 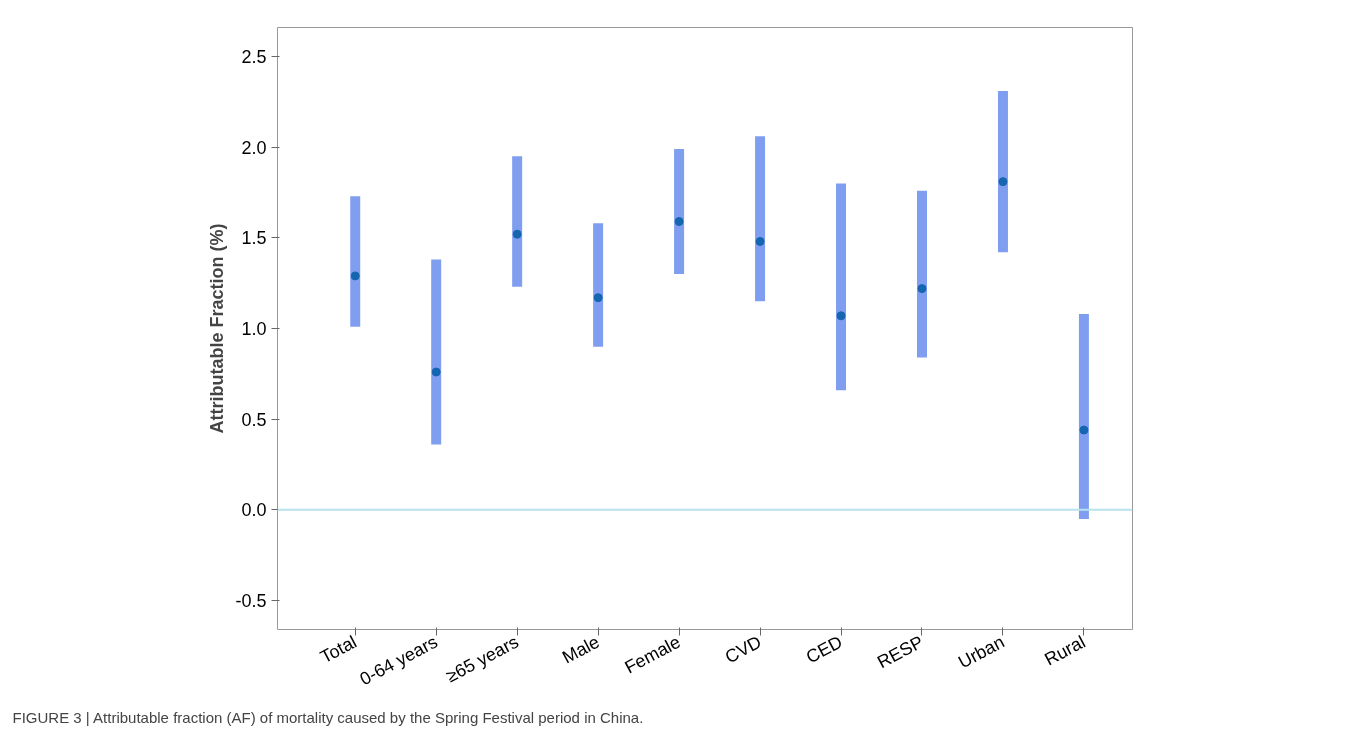 I want to click on x-tick-label: CVD, so click(x=743, y=649).